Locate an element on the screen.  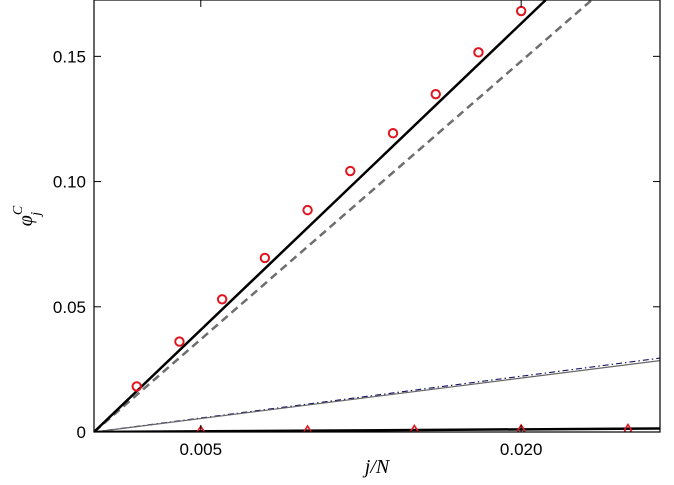
y-axis-label: φC j is located at coordinates (27, 215).